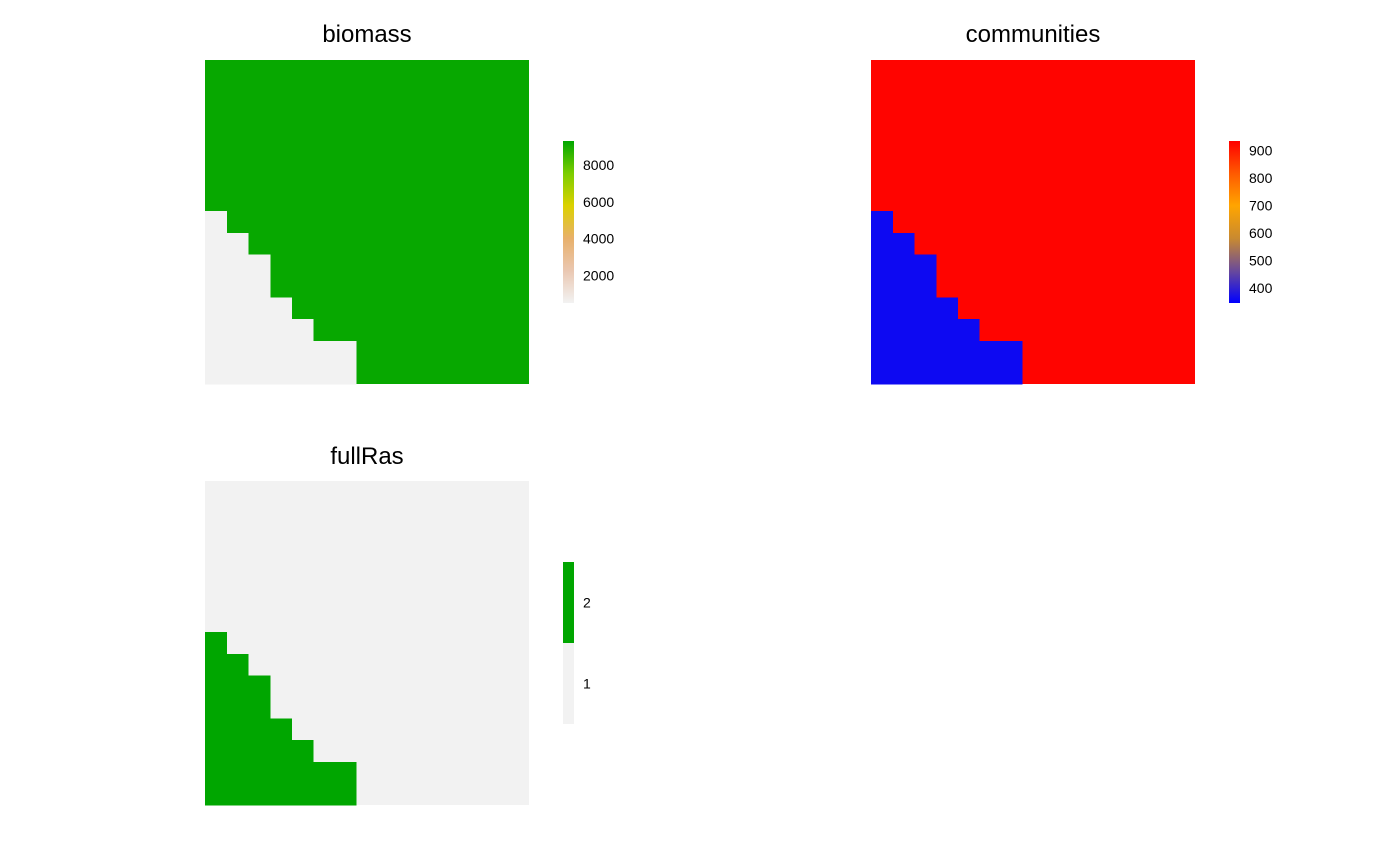 The height and width of the screenshot is (865, 1400). Describe the element at coordinates (366, 34) in the screenshot. I see `panel-title: biomass` at that location.